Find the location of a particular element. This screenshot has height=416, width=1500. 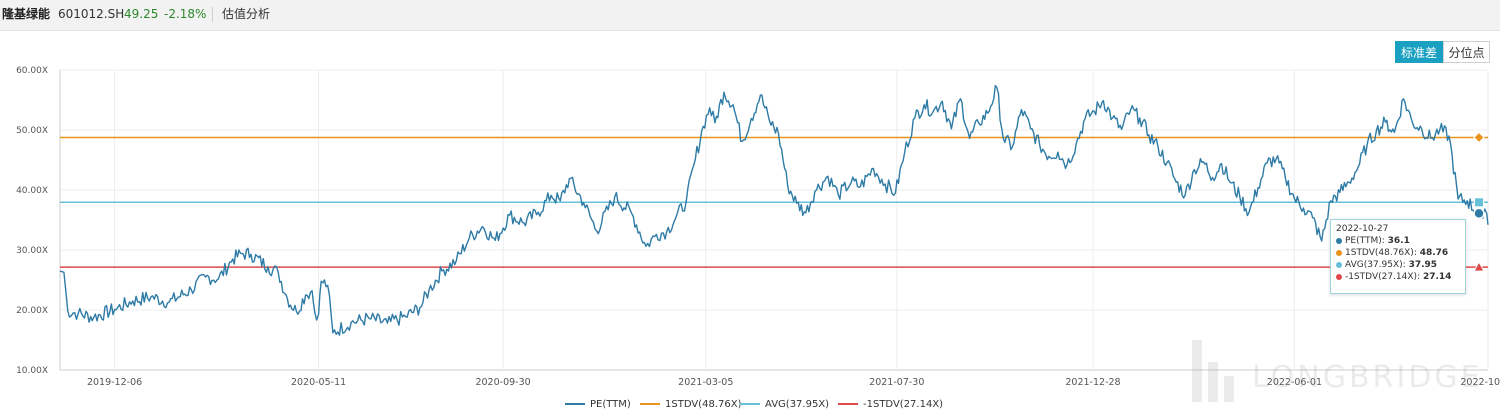

tooltip-value: 48.76 is located at coordinates (1434, 253).